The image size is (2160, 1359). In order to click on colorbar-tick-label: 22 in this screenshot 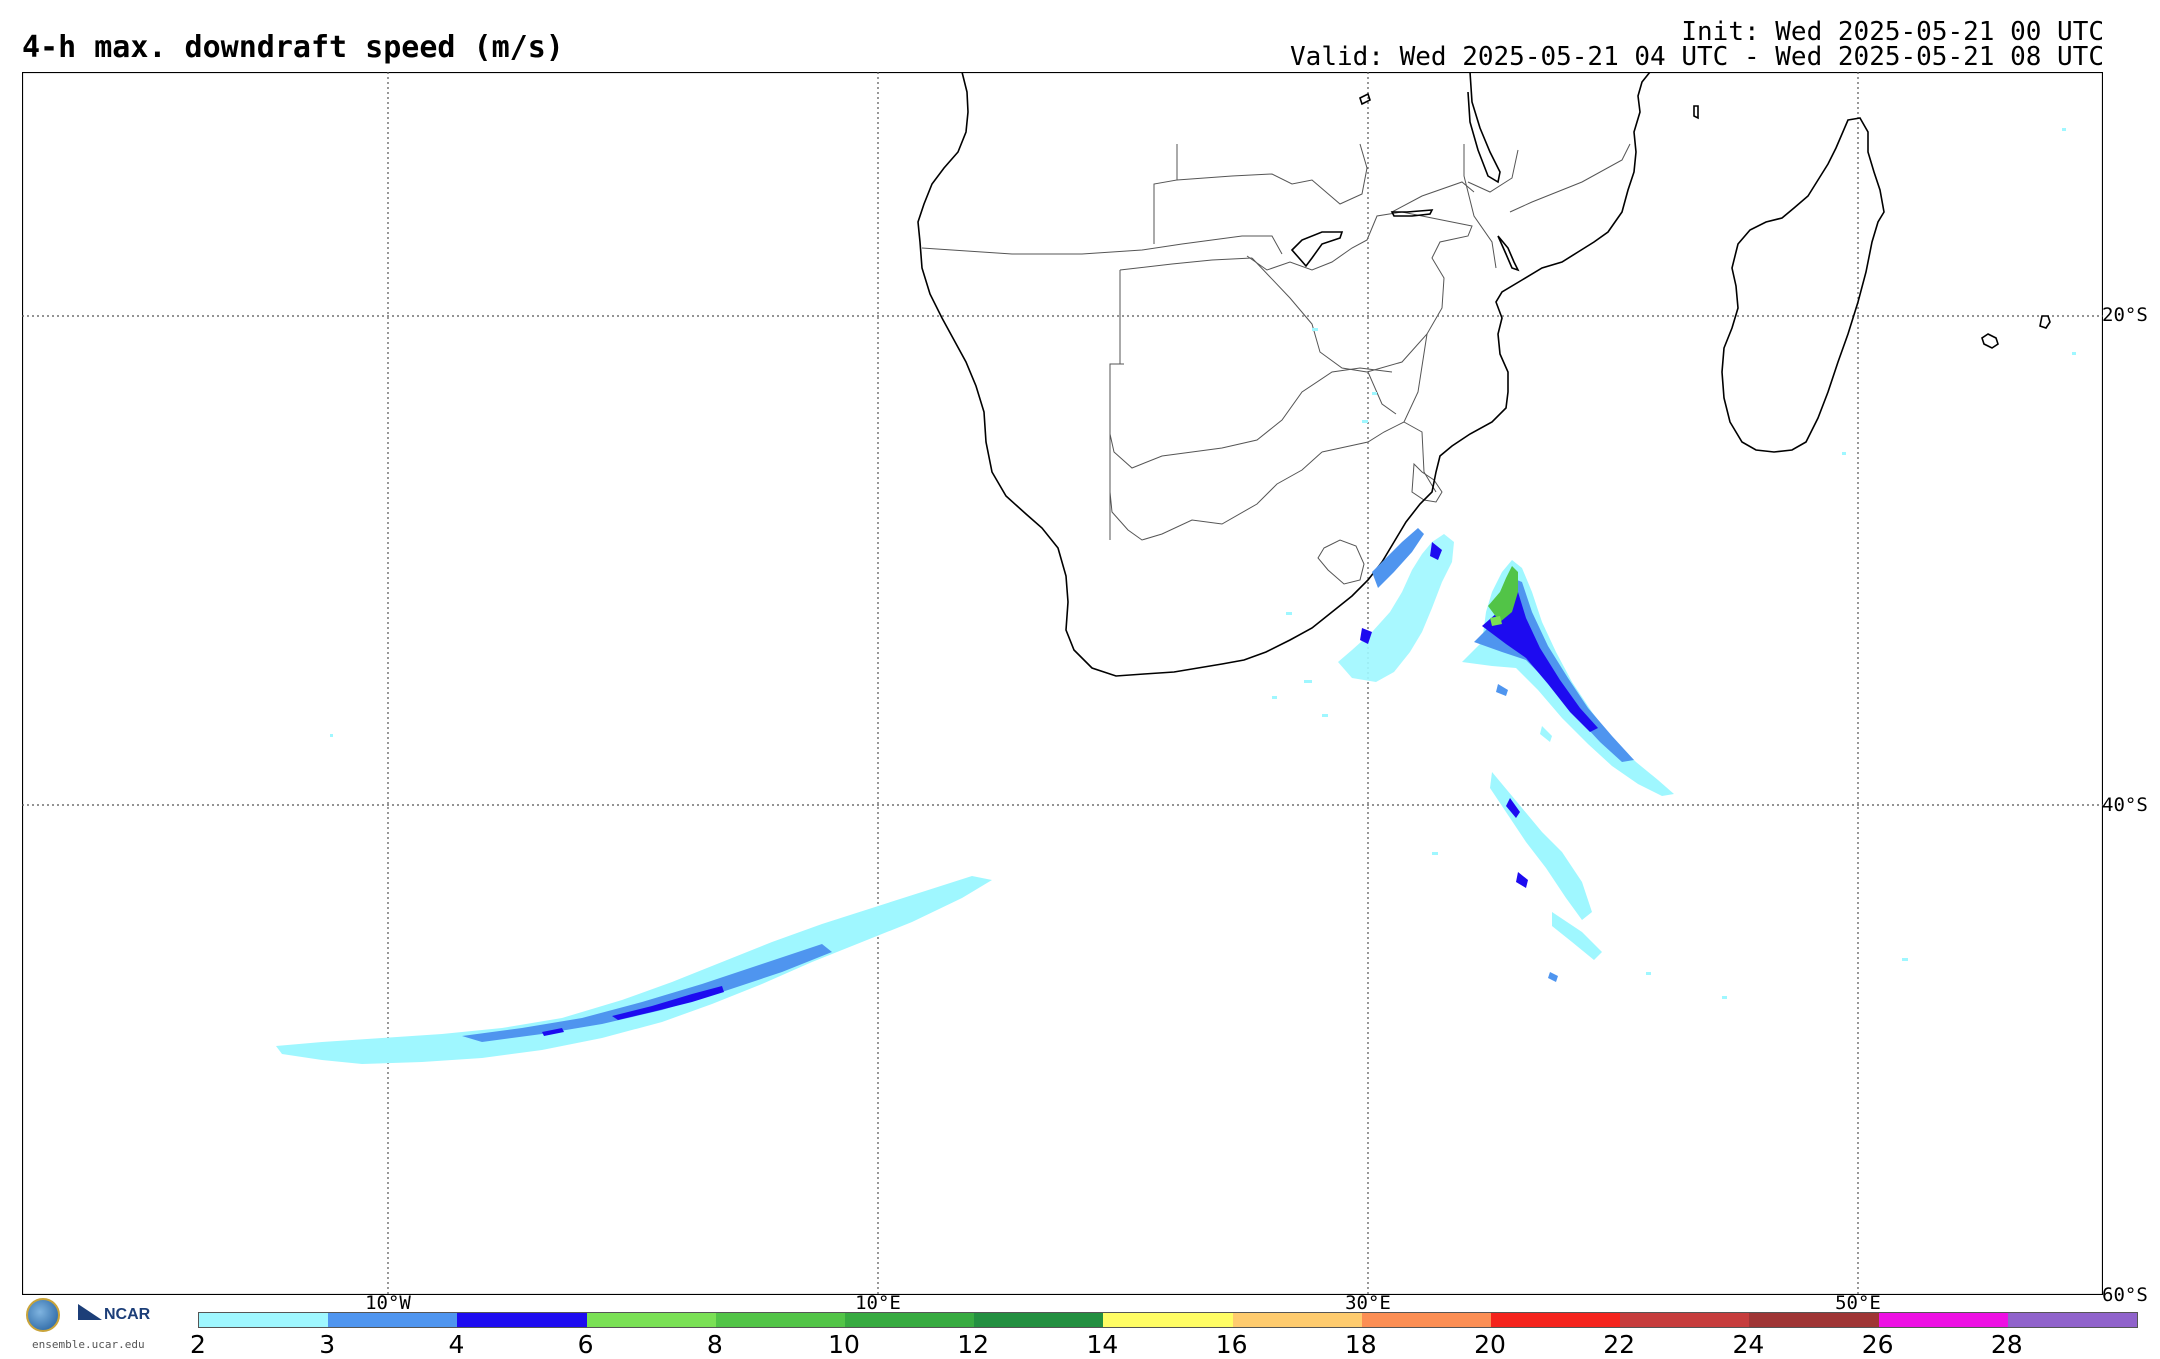, I will do `click(1619, 1344)`.